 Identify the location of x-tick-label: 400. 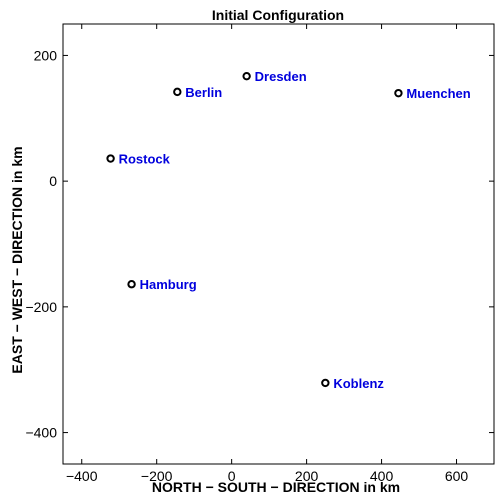
(382, 476).